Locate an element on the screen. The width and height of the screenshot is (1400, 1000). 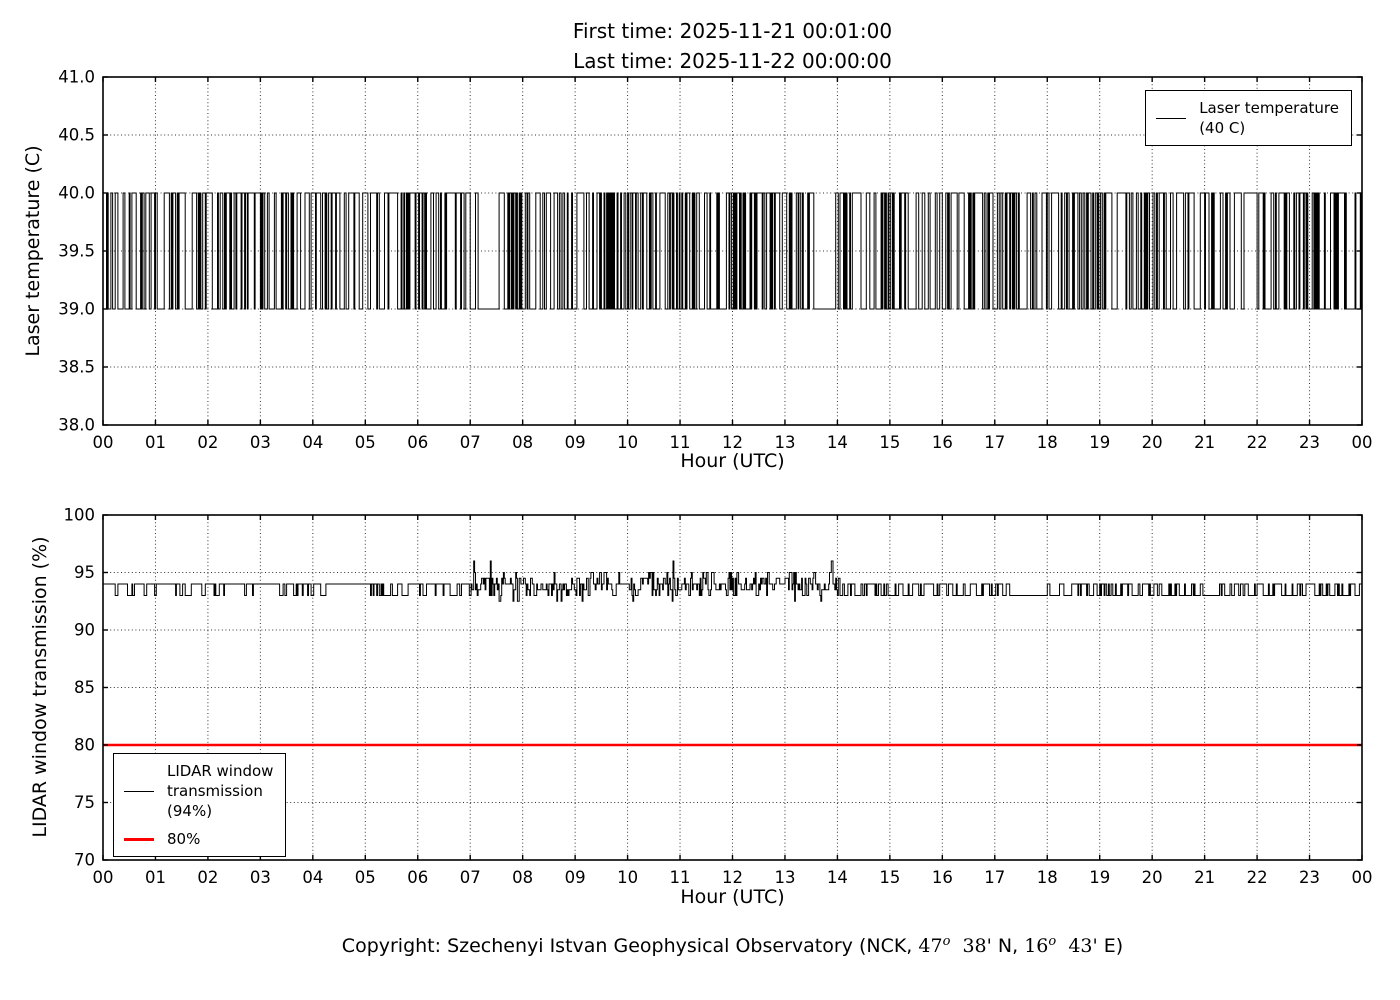
legend-entry-laser-temperature: Laser temperature (40 C) is located at coordinates (1247, 118).